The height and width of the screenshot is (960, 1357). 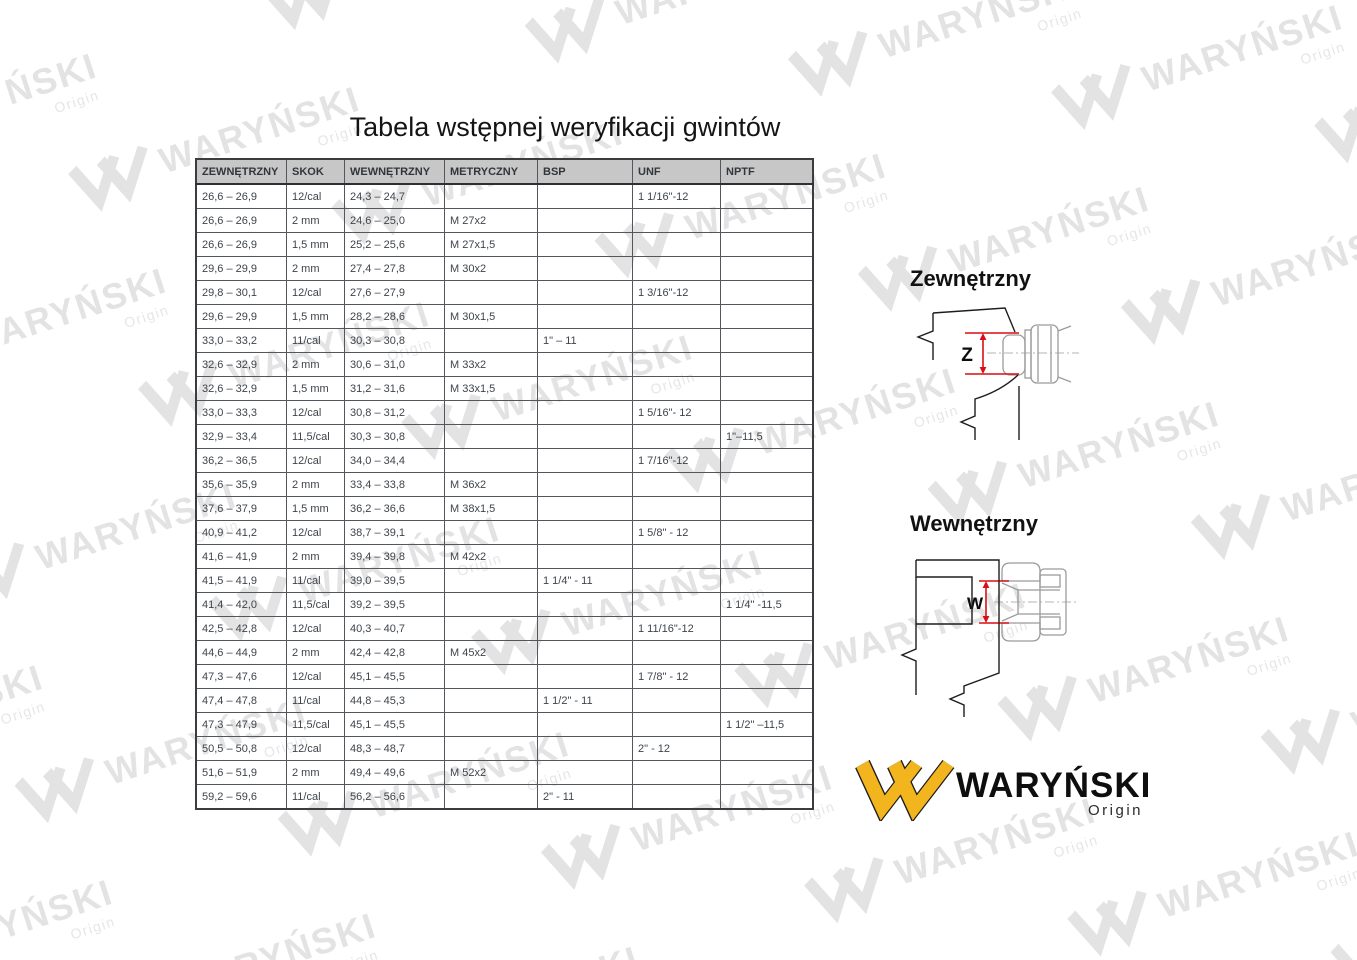 I want to click on internal-thread-diagram: W, so click(x=988, y=638).